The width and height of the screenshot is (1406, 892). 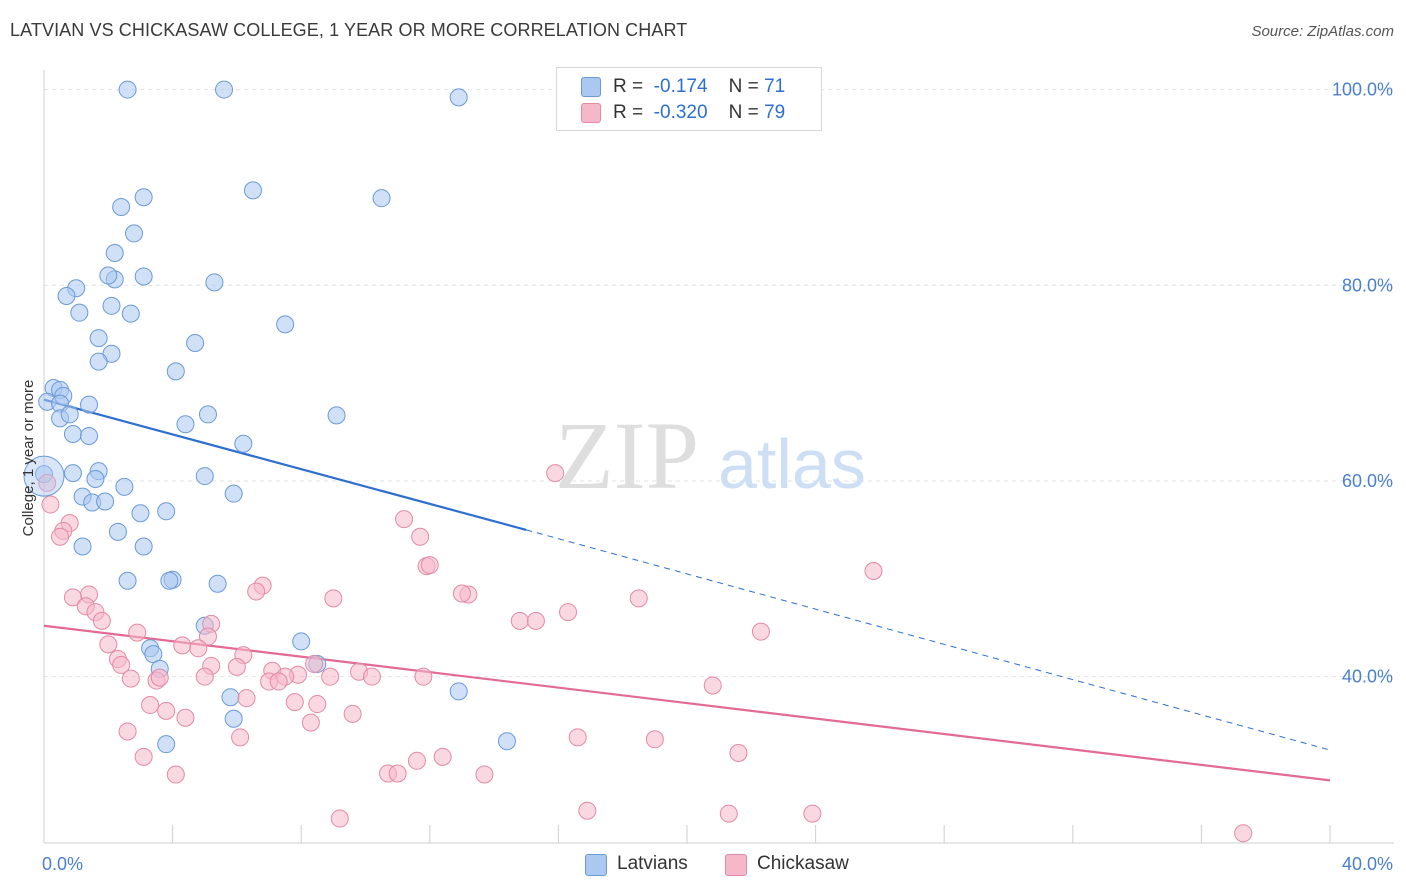 I want to click on n-value-chickasaw: 79, so click(x=775, y=112).